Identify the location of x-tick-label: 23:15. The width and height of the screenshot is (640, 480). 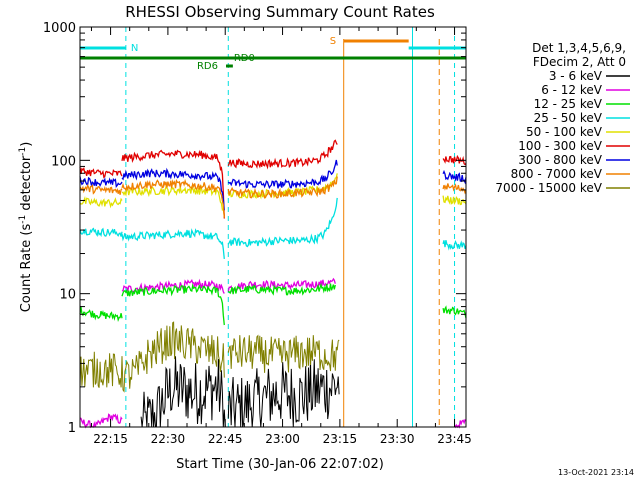
(340, 439).